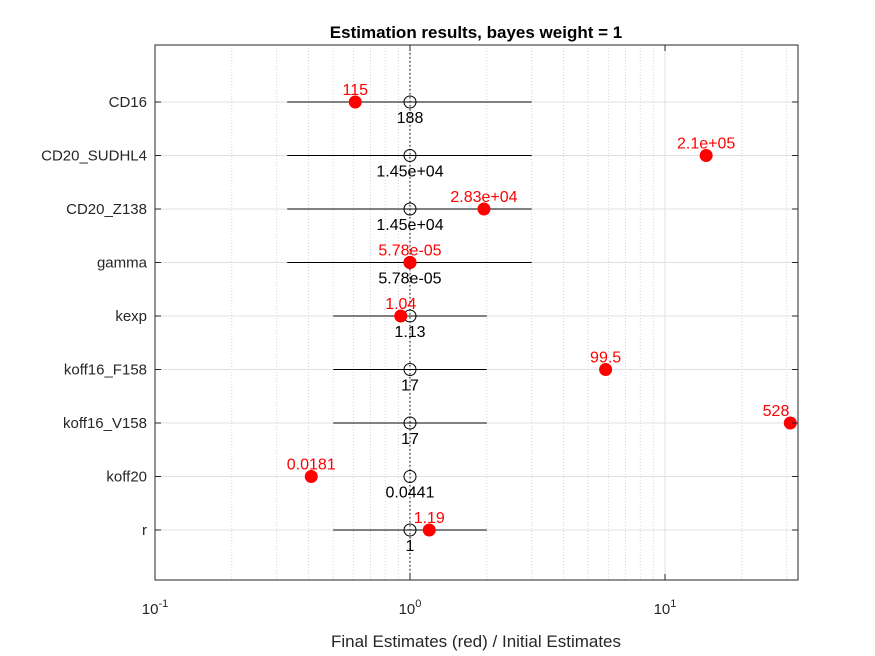  I want to click on final-value-label: 528, so click(776, 411).